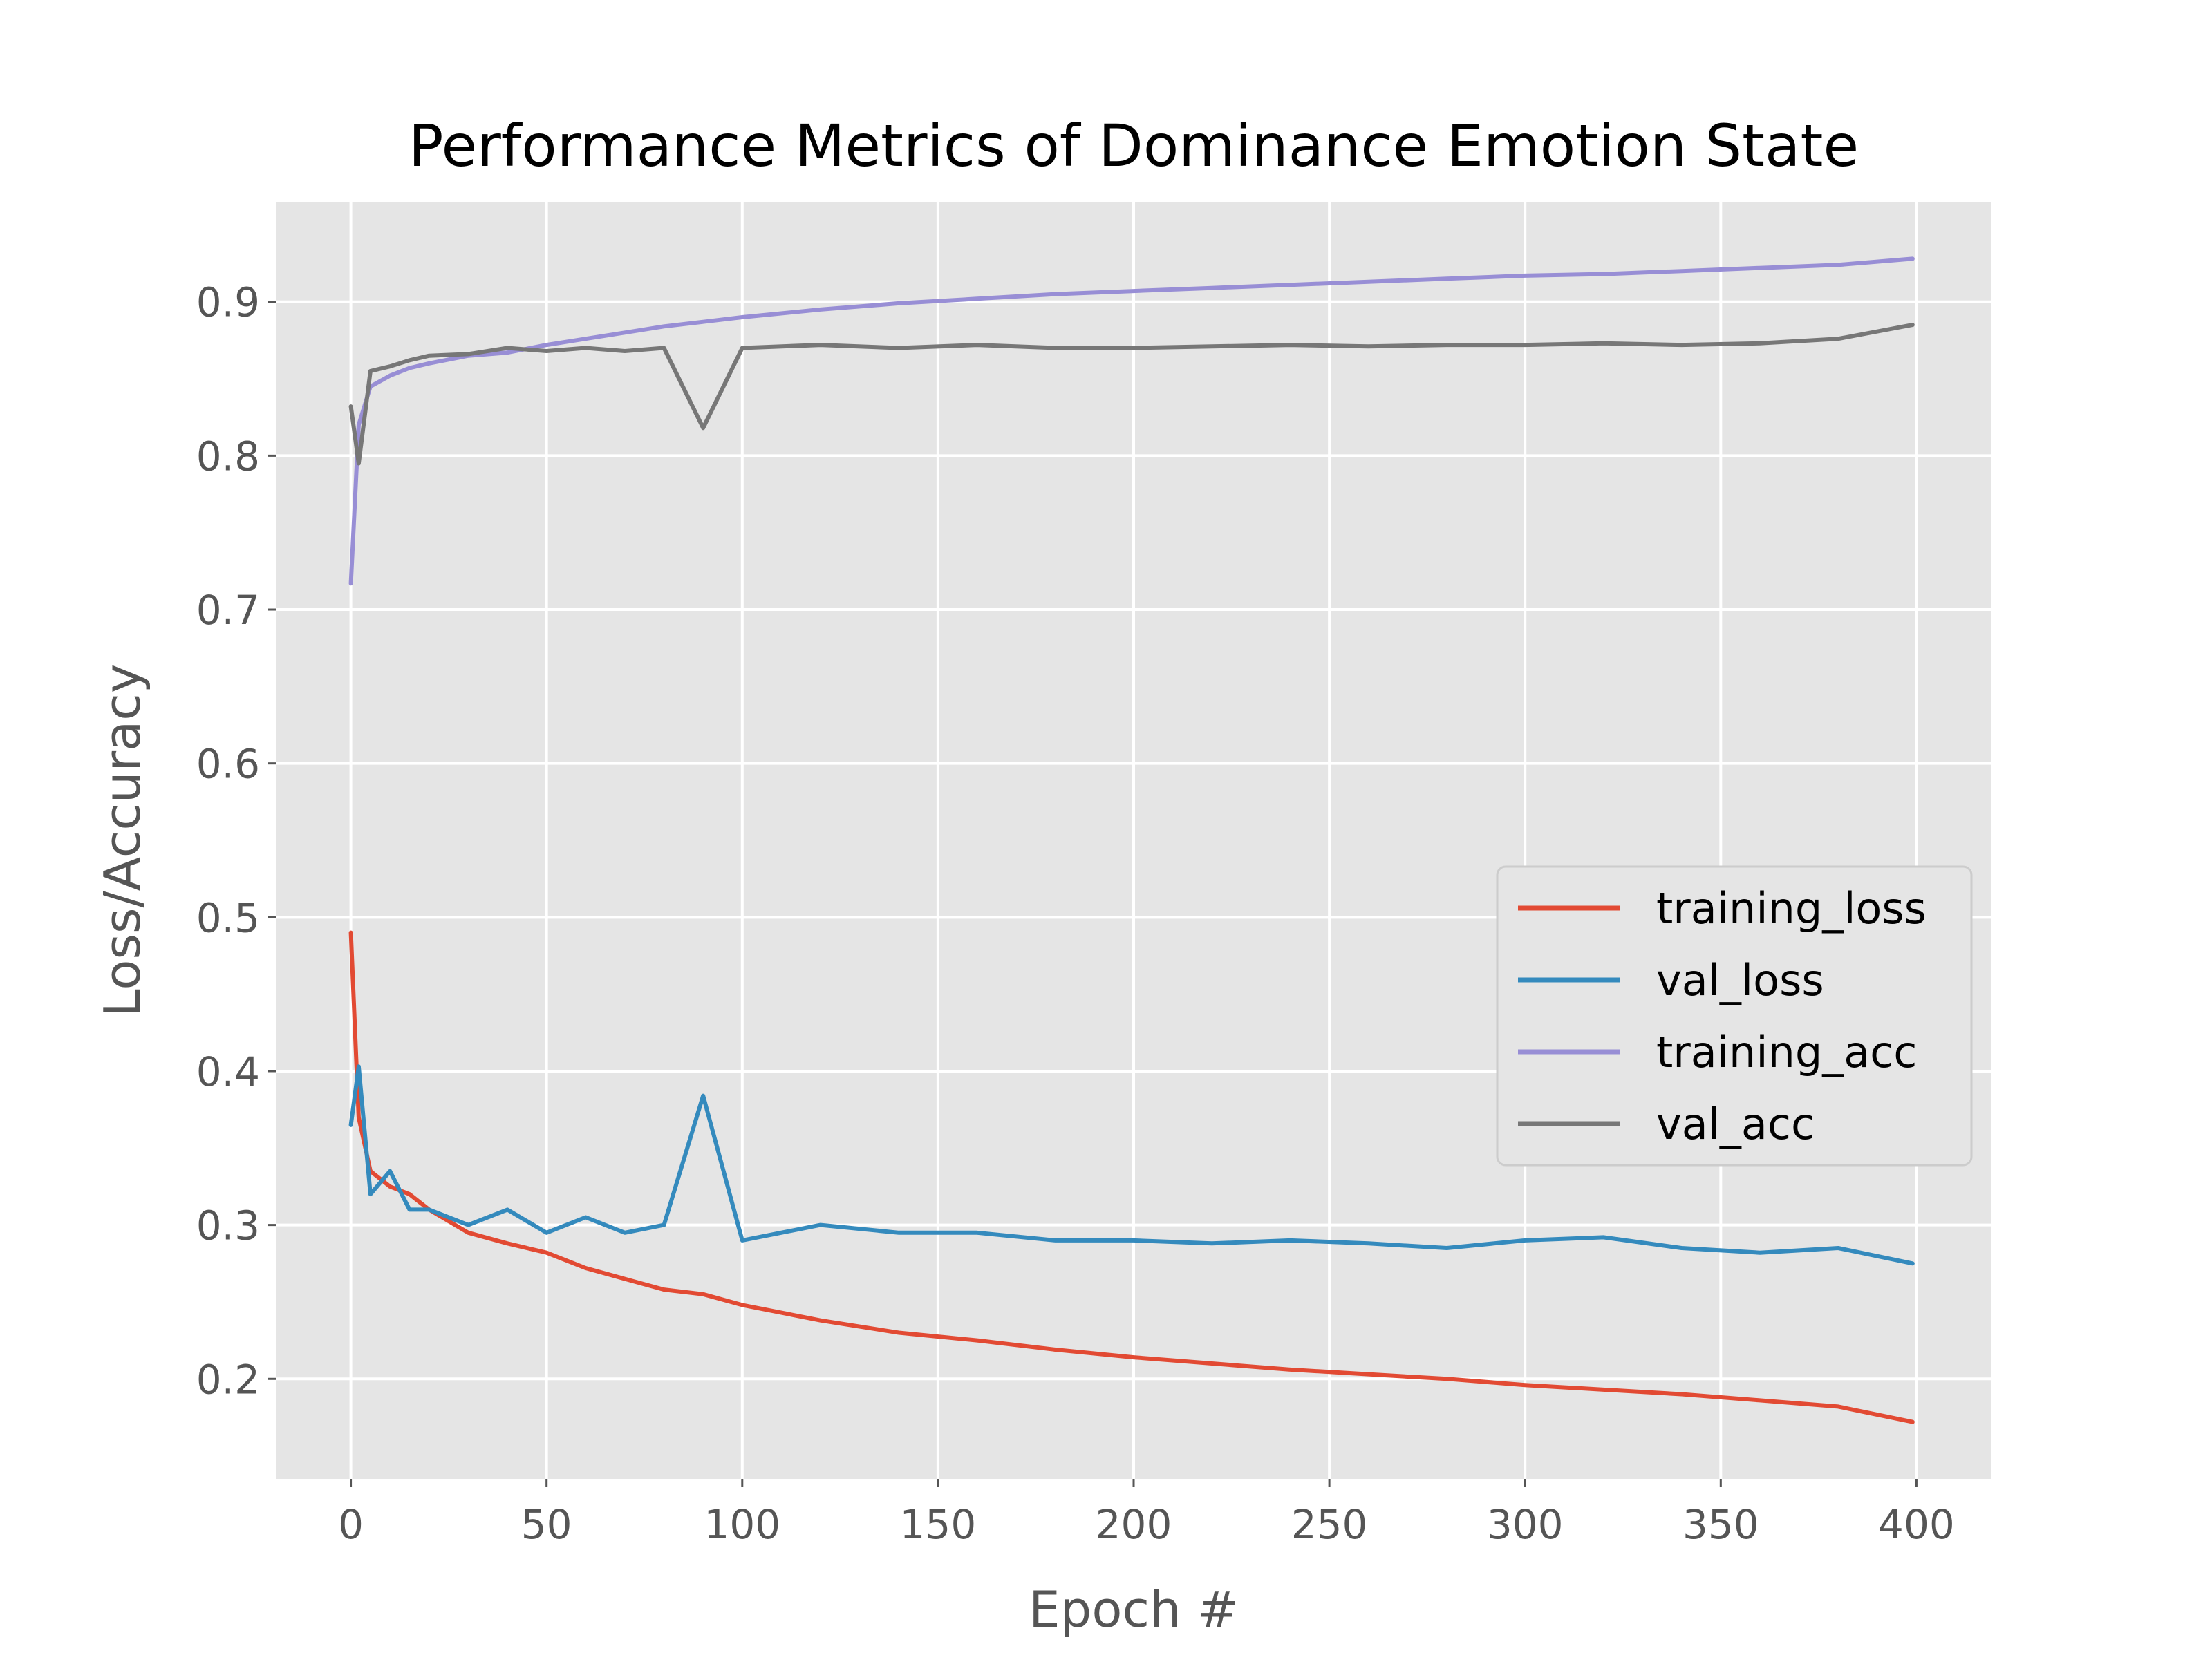 This screenshot has width=2212, height=1662. I want to click on y-tick-label: 0.8, so click(228, 456).